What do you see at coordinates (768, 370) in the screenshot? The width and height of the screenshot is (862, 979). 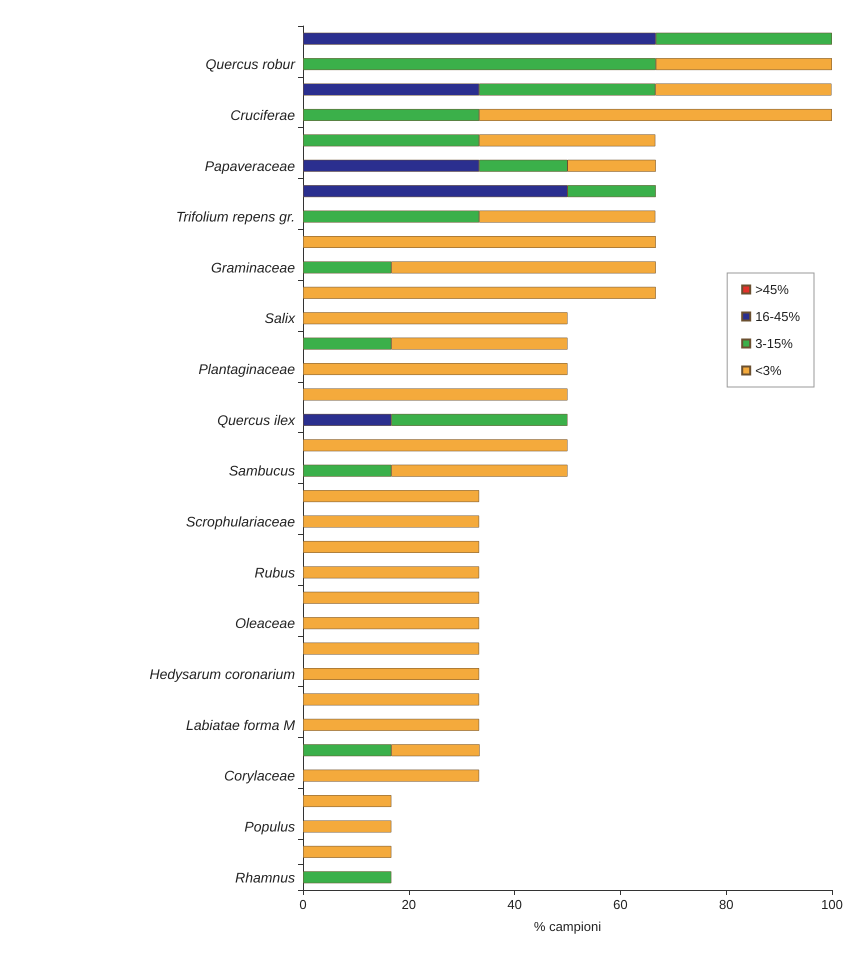 I see `legend-label: <3%` at bounding box center [768, 370].